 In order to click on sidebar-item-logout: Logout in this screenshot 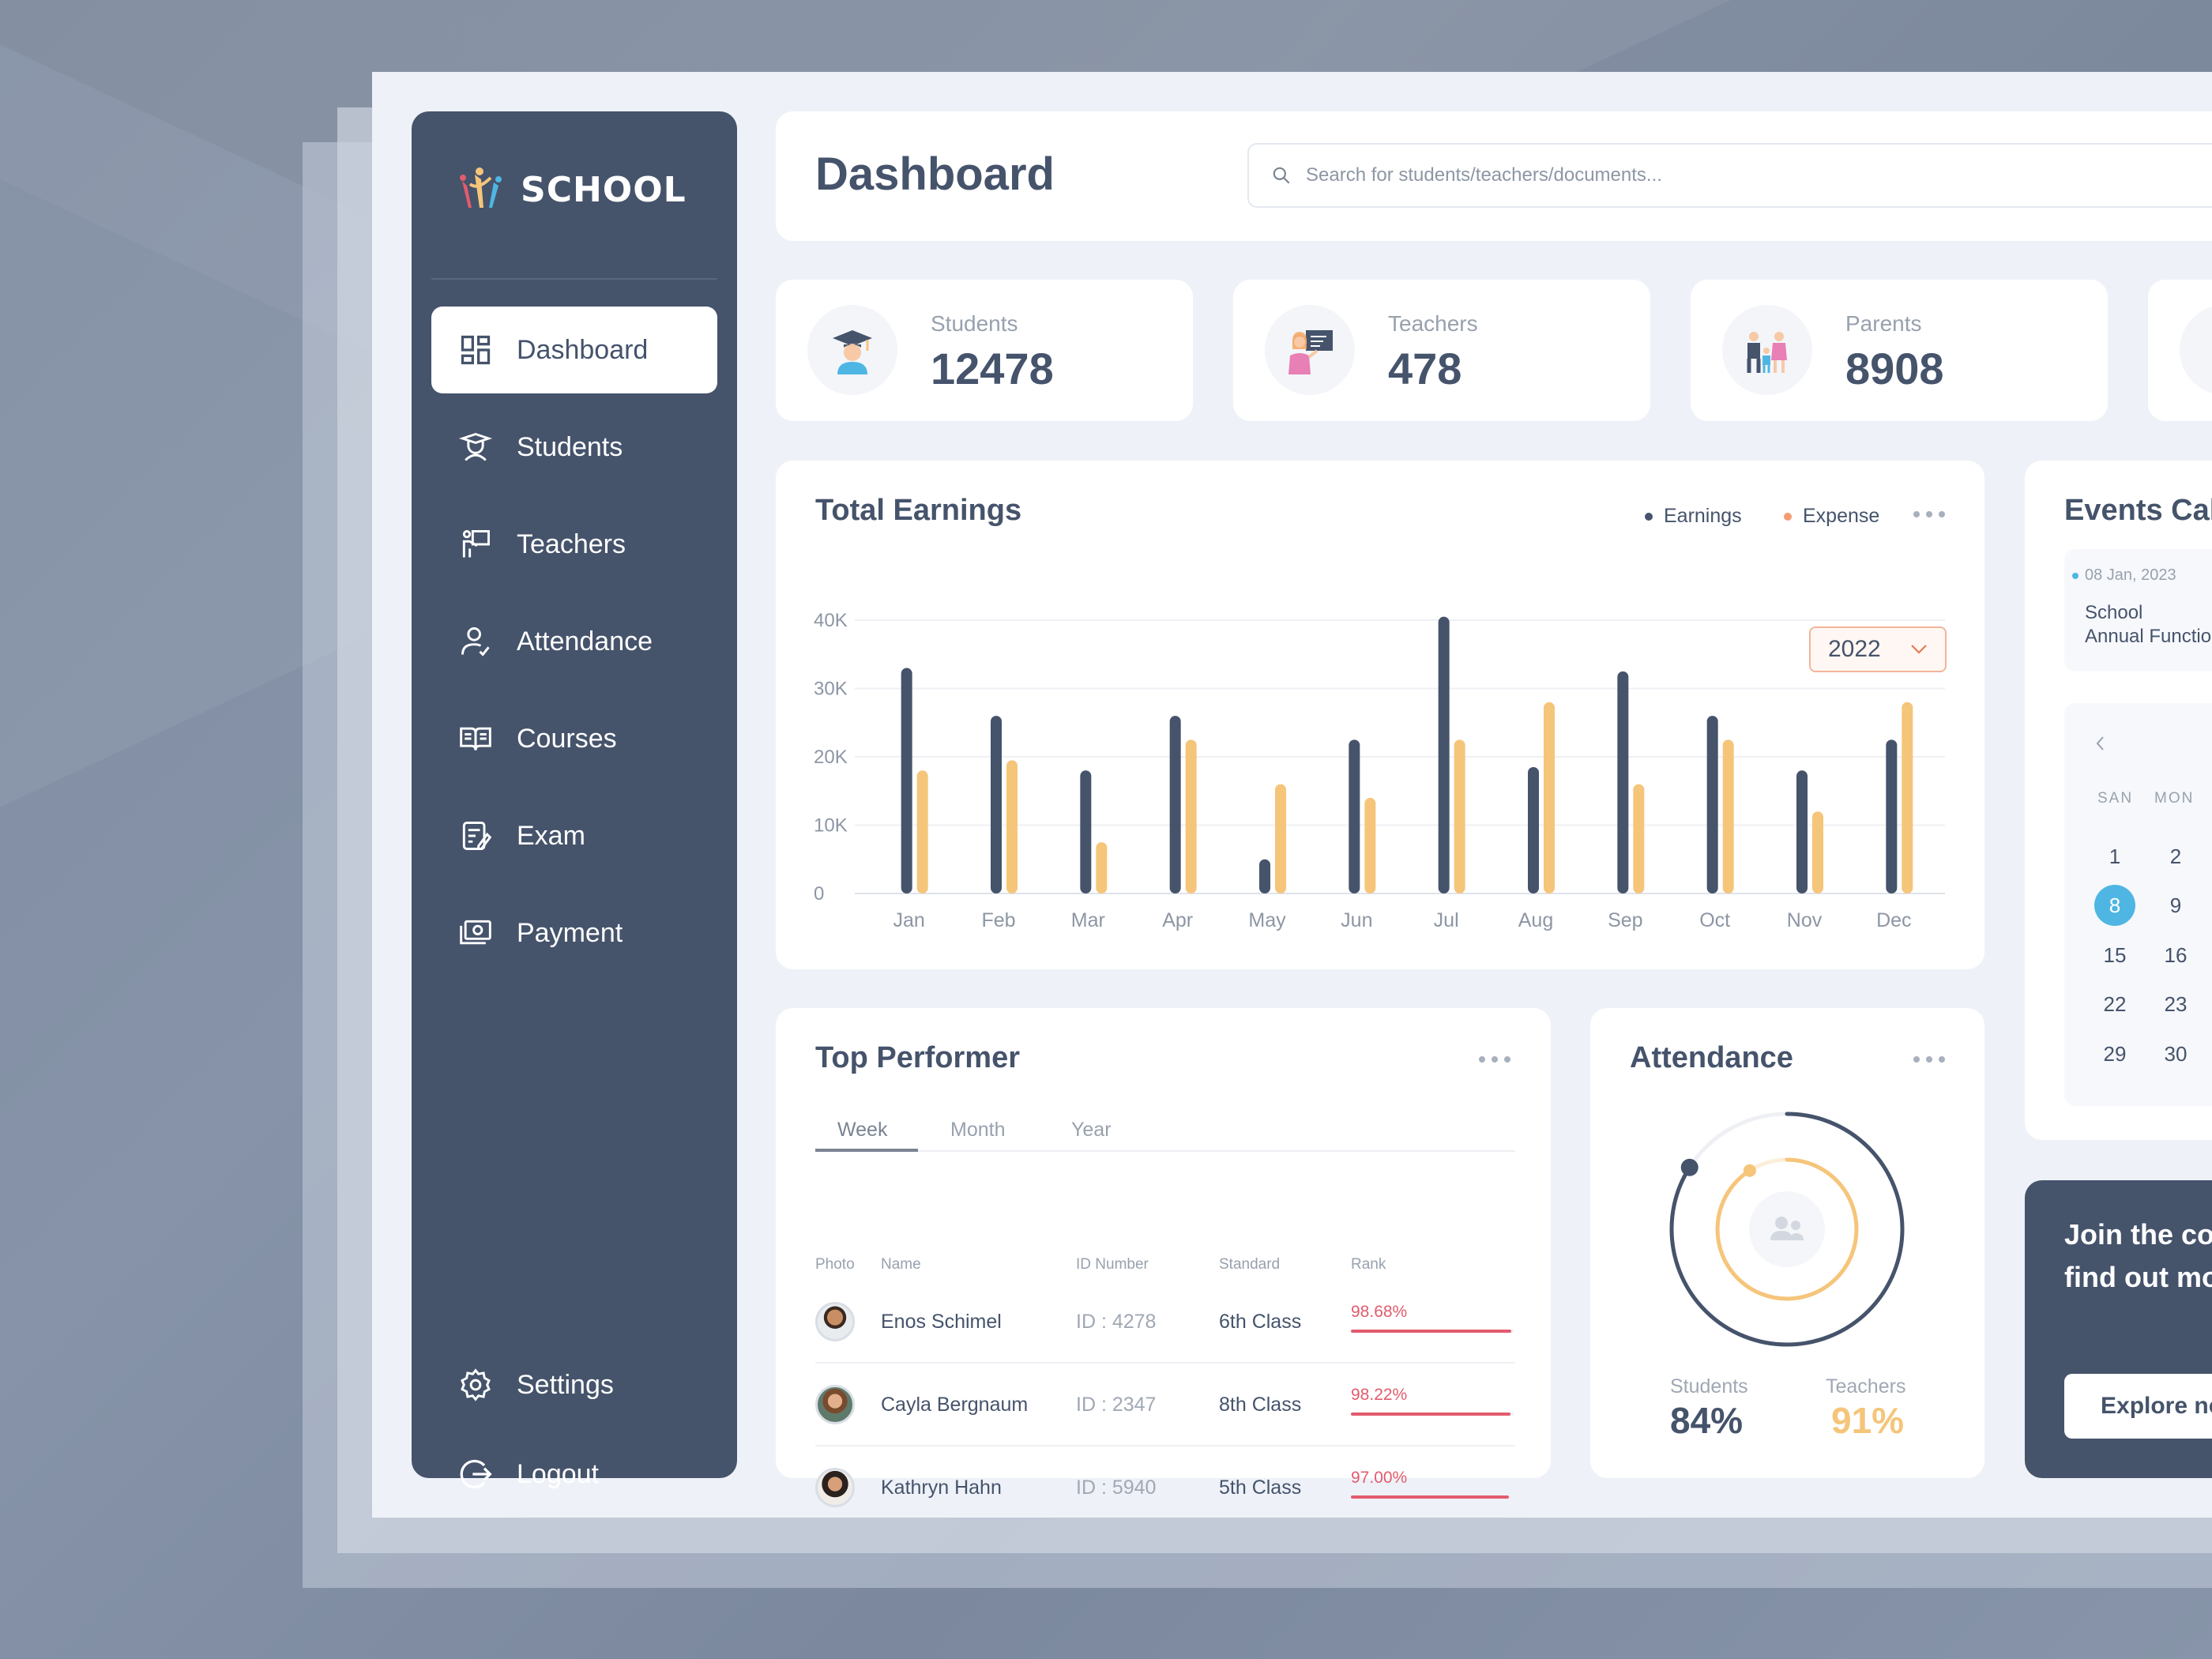, I will do `click(574, 1475)`.